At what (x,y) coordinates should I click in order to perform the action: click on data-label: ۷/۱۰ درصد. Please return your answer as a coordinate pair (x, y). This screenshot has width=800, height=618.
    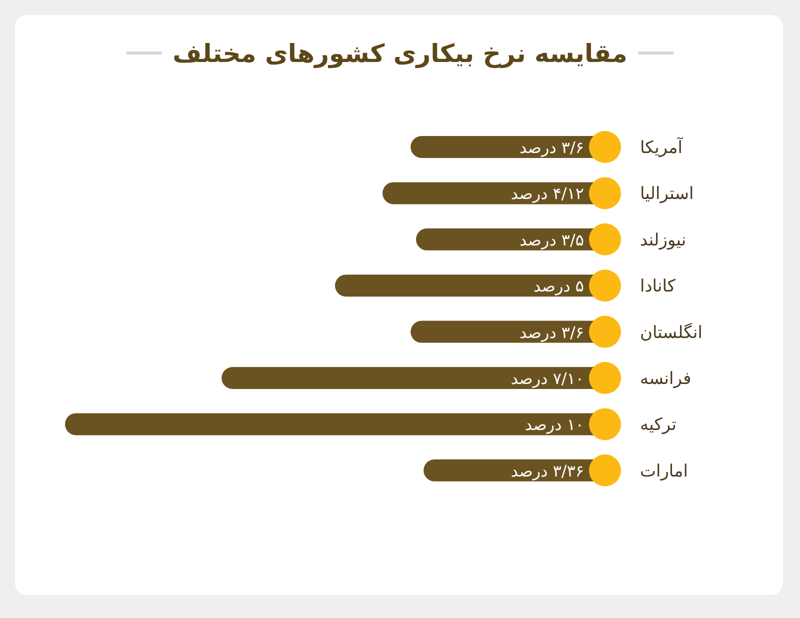
    Looking at the image, I should click on (547, 378).